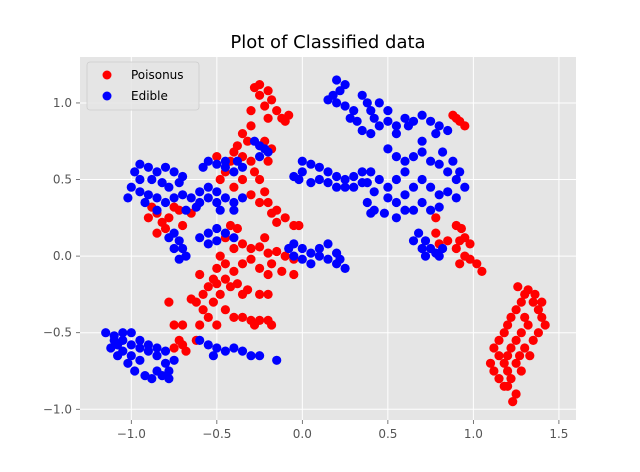 The width and height of the screenshot is (640, 472). What do you see at coordinates (107, 75) in the screenshot?
I see `legend-marker-poisonus` at bounding box center [107, 75].